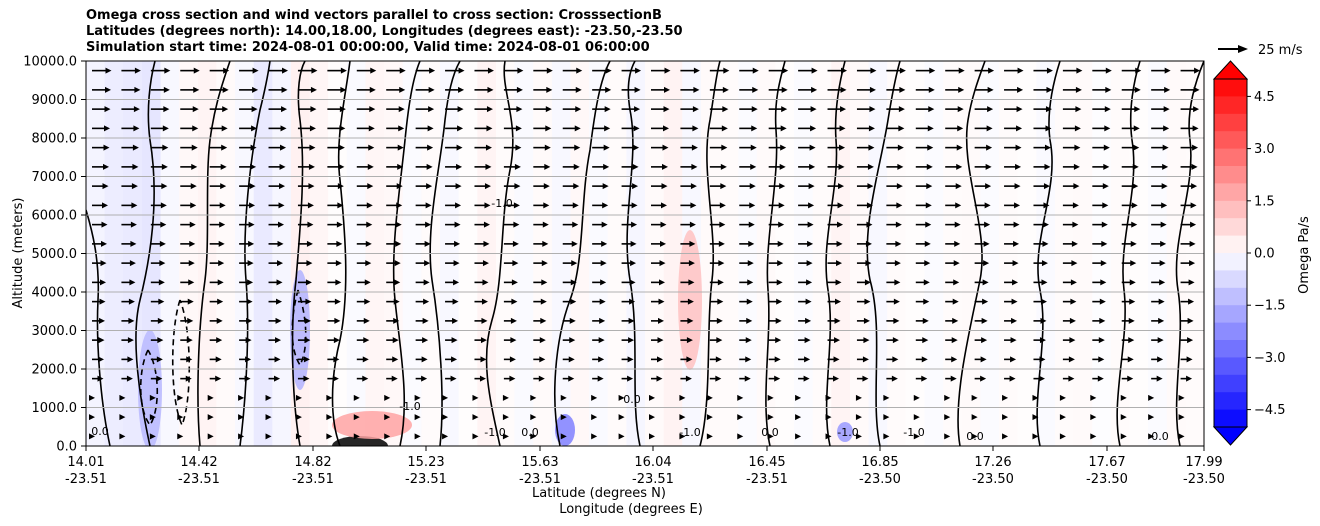  I want to click on colorbar-extend-max, so click(1230, 70).